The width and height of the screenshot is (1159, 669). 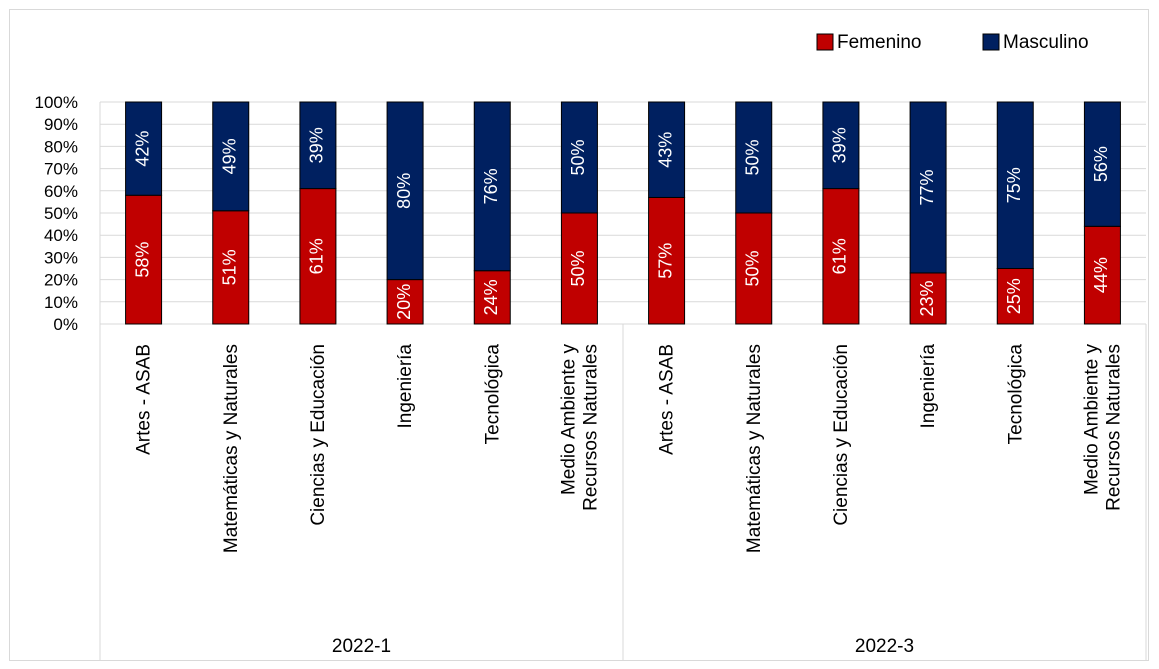 I want to click on data-label-femenino: 20%, so click(x=404, y=302).